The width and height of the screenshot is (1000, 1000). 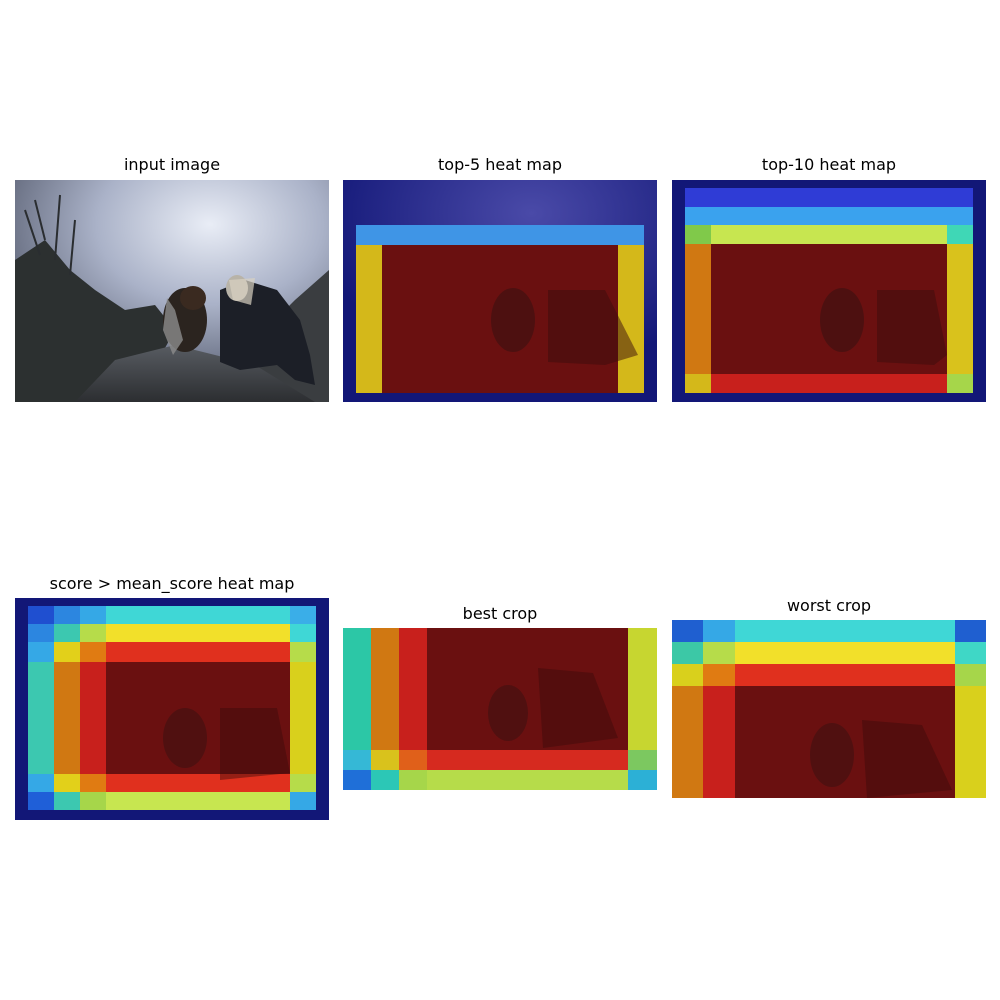 I want to click on input-image-panel, so click(x=172, y=291).